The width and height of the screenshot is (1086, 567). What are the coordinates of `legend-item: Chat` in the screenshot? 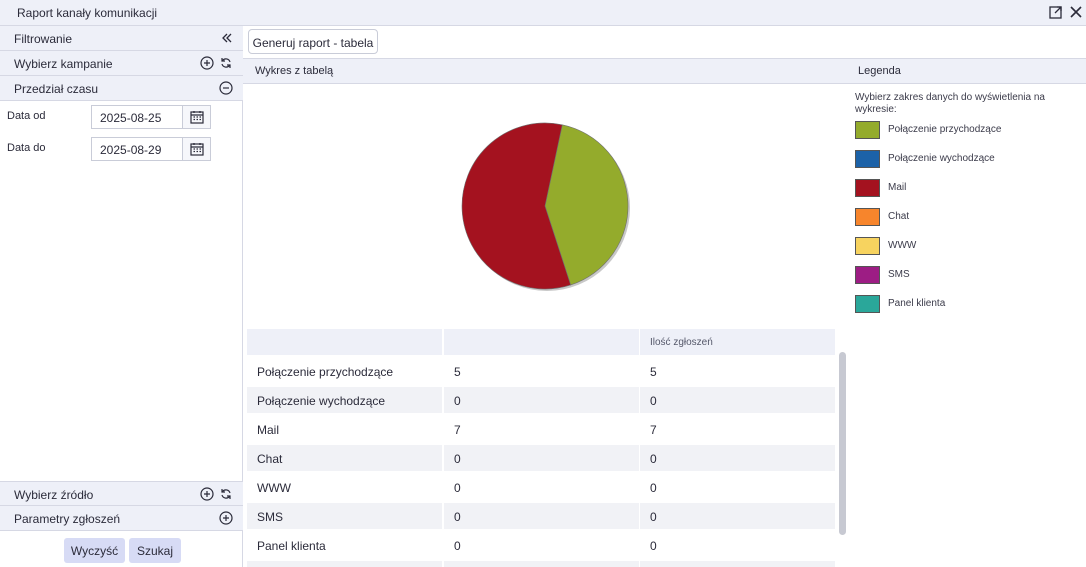 It's located at (965, 217).